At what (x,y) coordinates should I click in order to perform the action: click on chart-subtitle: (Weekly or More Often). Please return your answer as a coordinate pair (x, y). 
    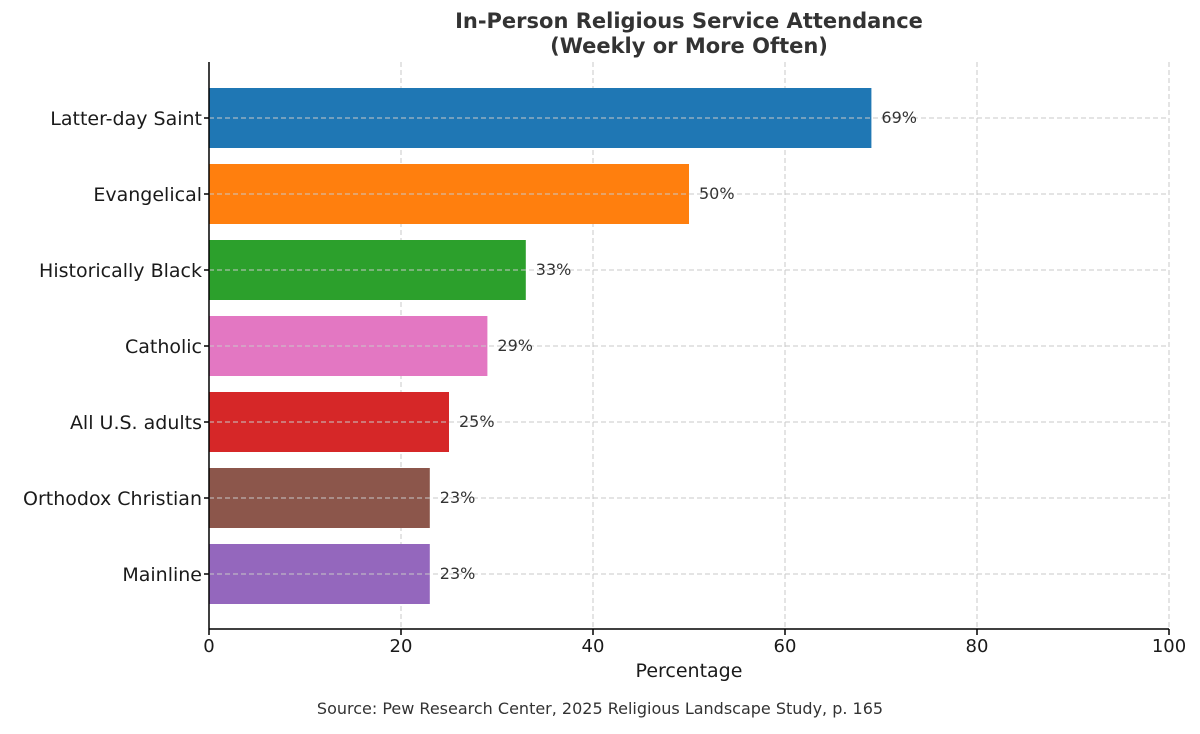
    Looking at the image, I should click on (689, 46).